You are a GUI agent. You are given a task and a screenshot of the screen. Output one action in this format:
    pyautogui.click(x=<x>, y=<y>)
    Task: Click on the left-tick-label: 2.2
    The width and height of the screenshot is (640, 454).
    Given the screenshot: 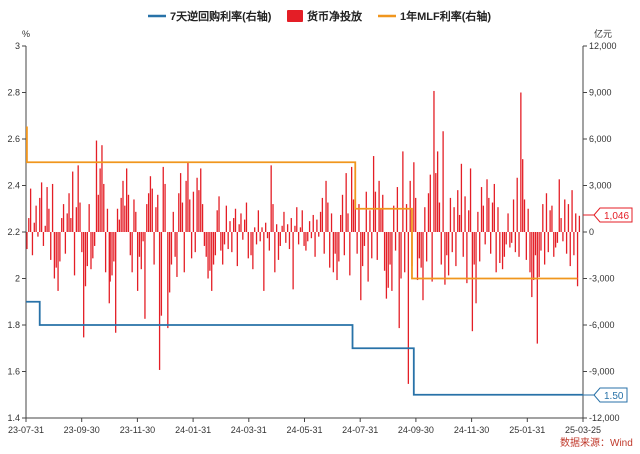 What is the action you would take?
    pyautogui.click(x=13, y=232)
    